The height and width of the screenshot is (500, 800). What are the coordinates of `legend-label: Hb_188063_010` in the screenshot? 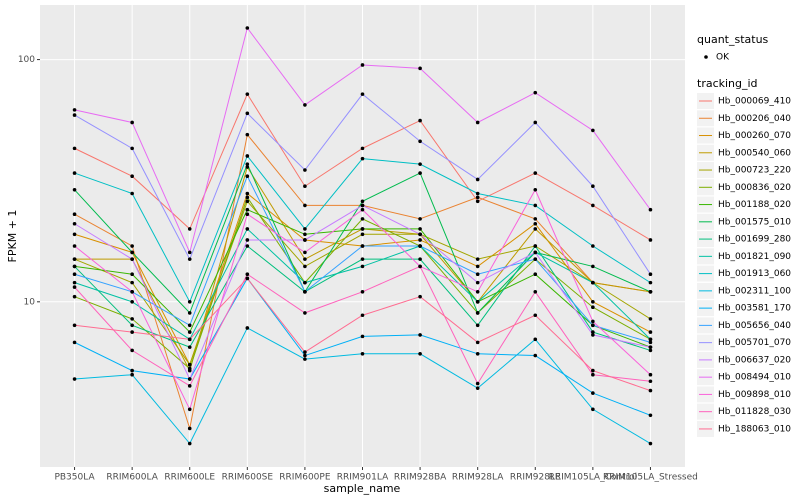 It's located at (754, 429).